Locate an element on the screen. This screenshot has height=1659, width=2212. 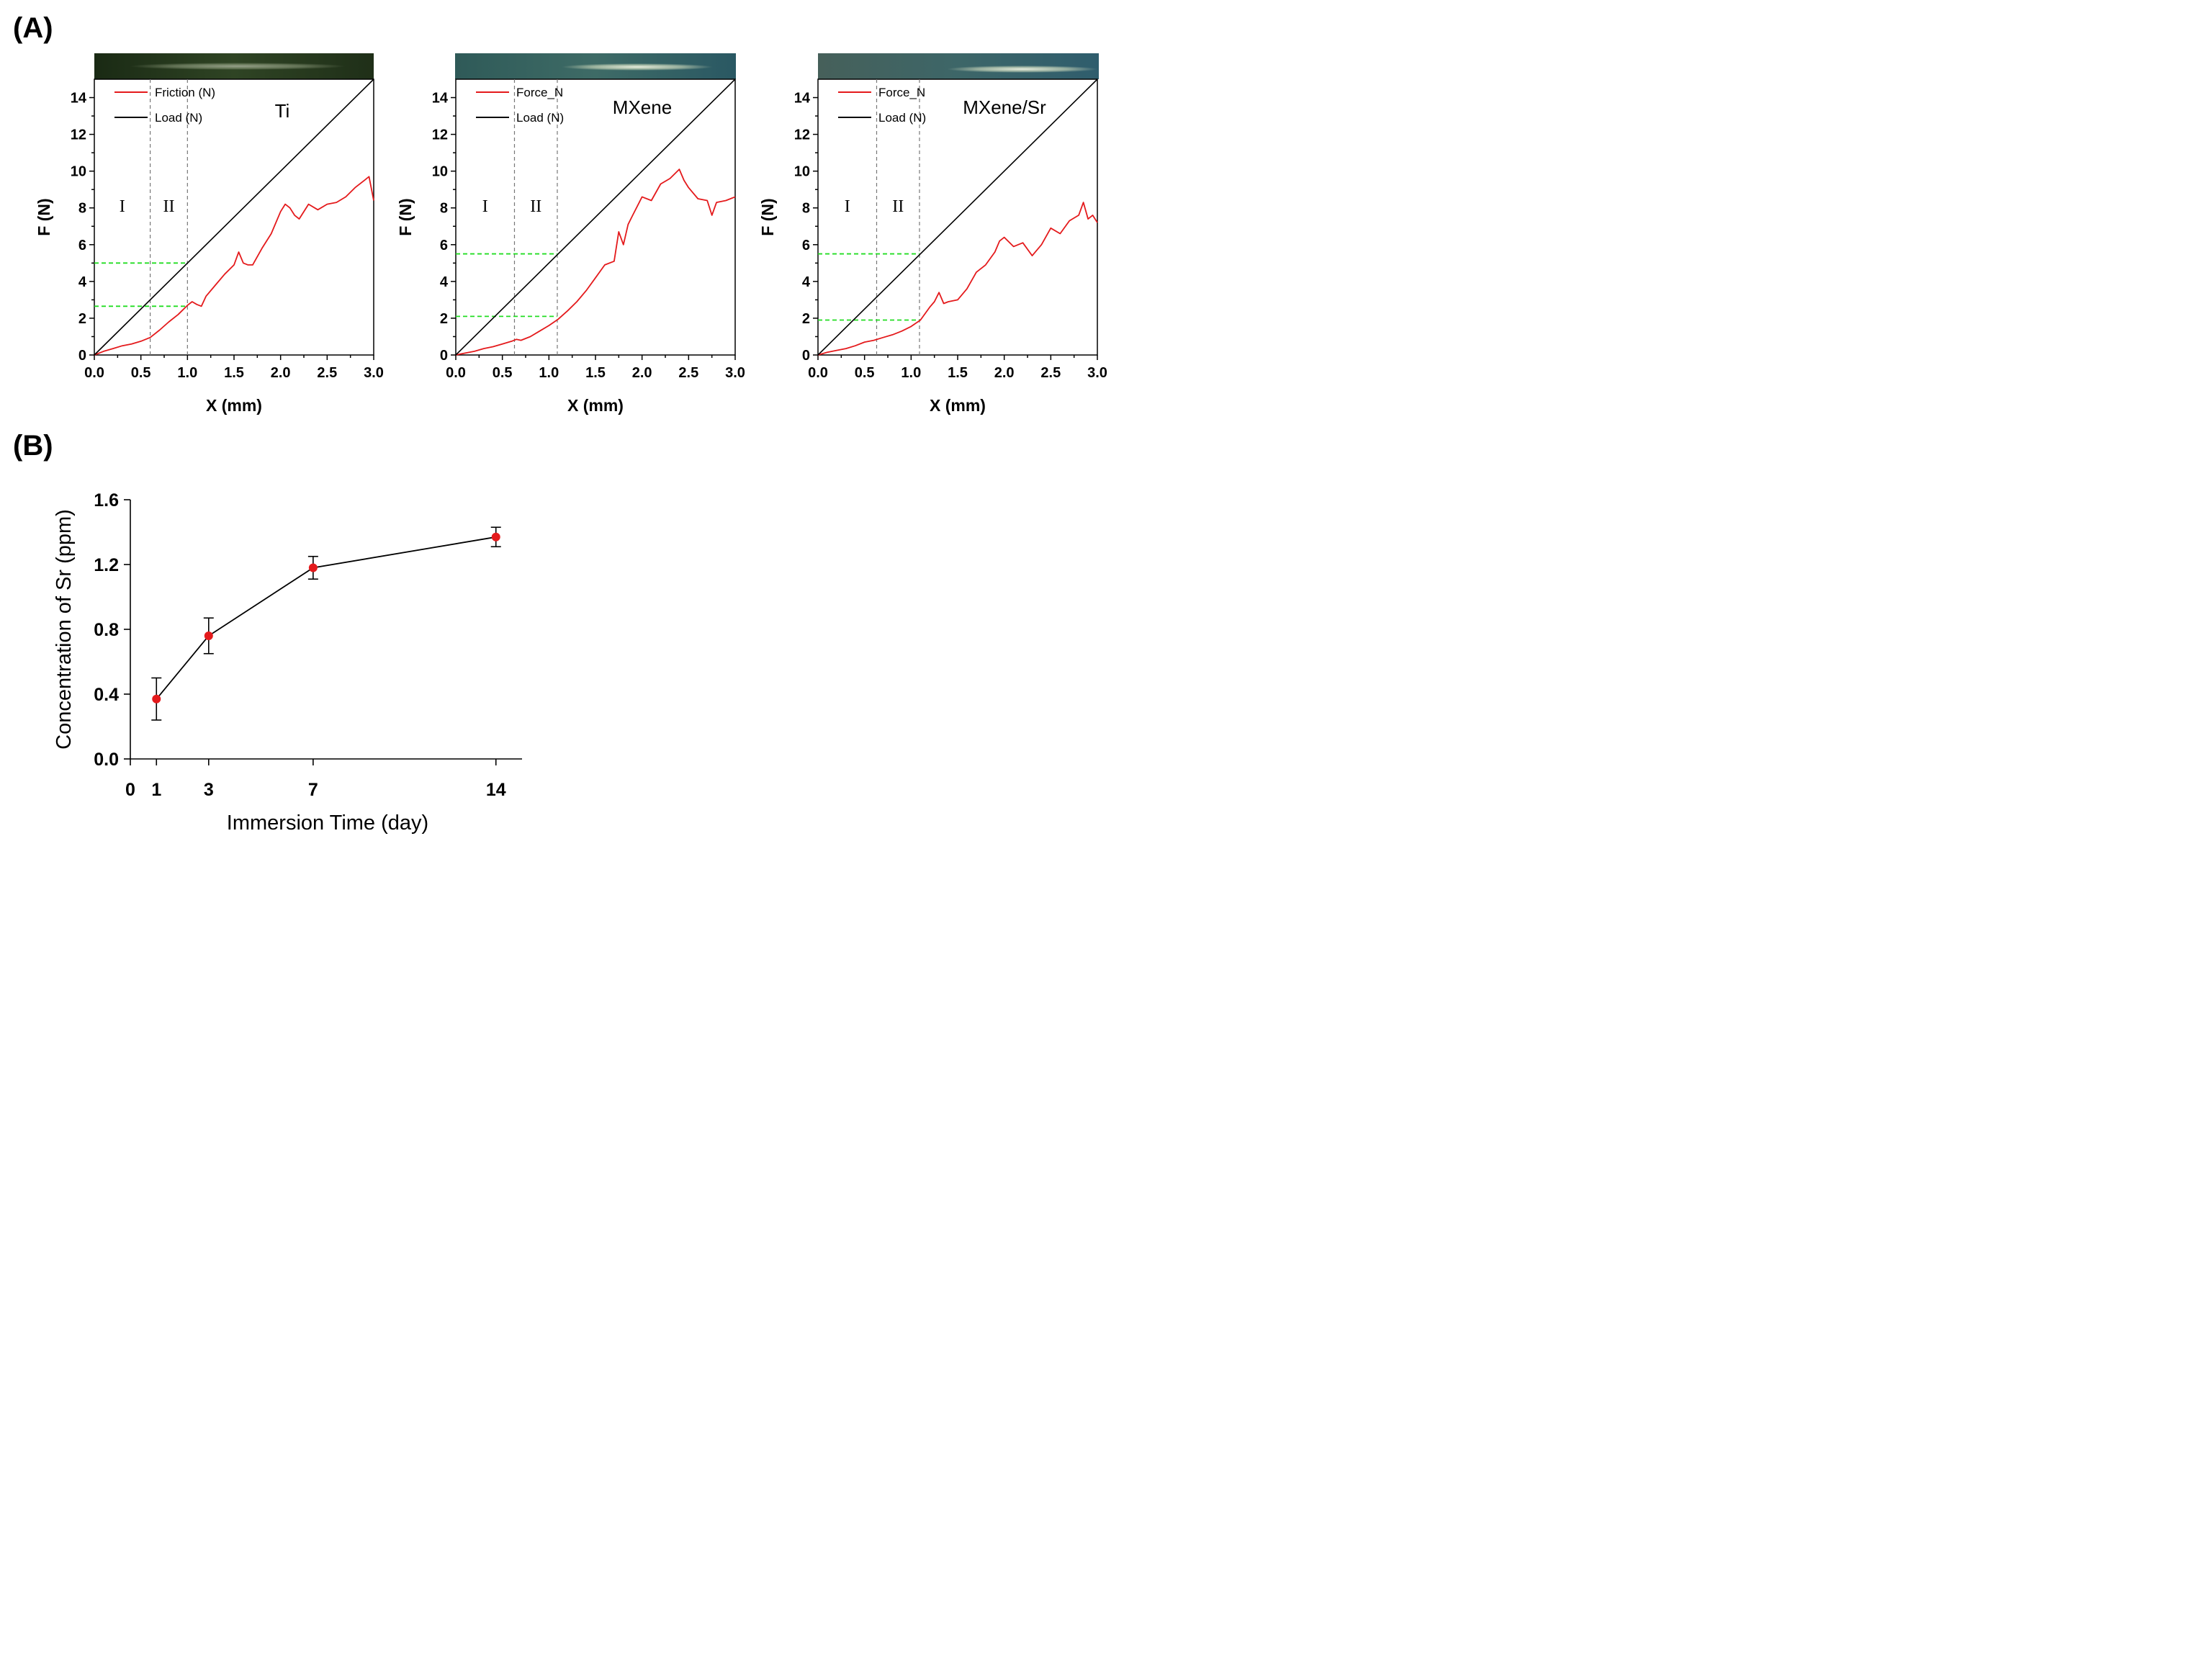
x-tick-label: 3 is located at coordinates (209, 790).